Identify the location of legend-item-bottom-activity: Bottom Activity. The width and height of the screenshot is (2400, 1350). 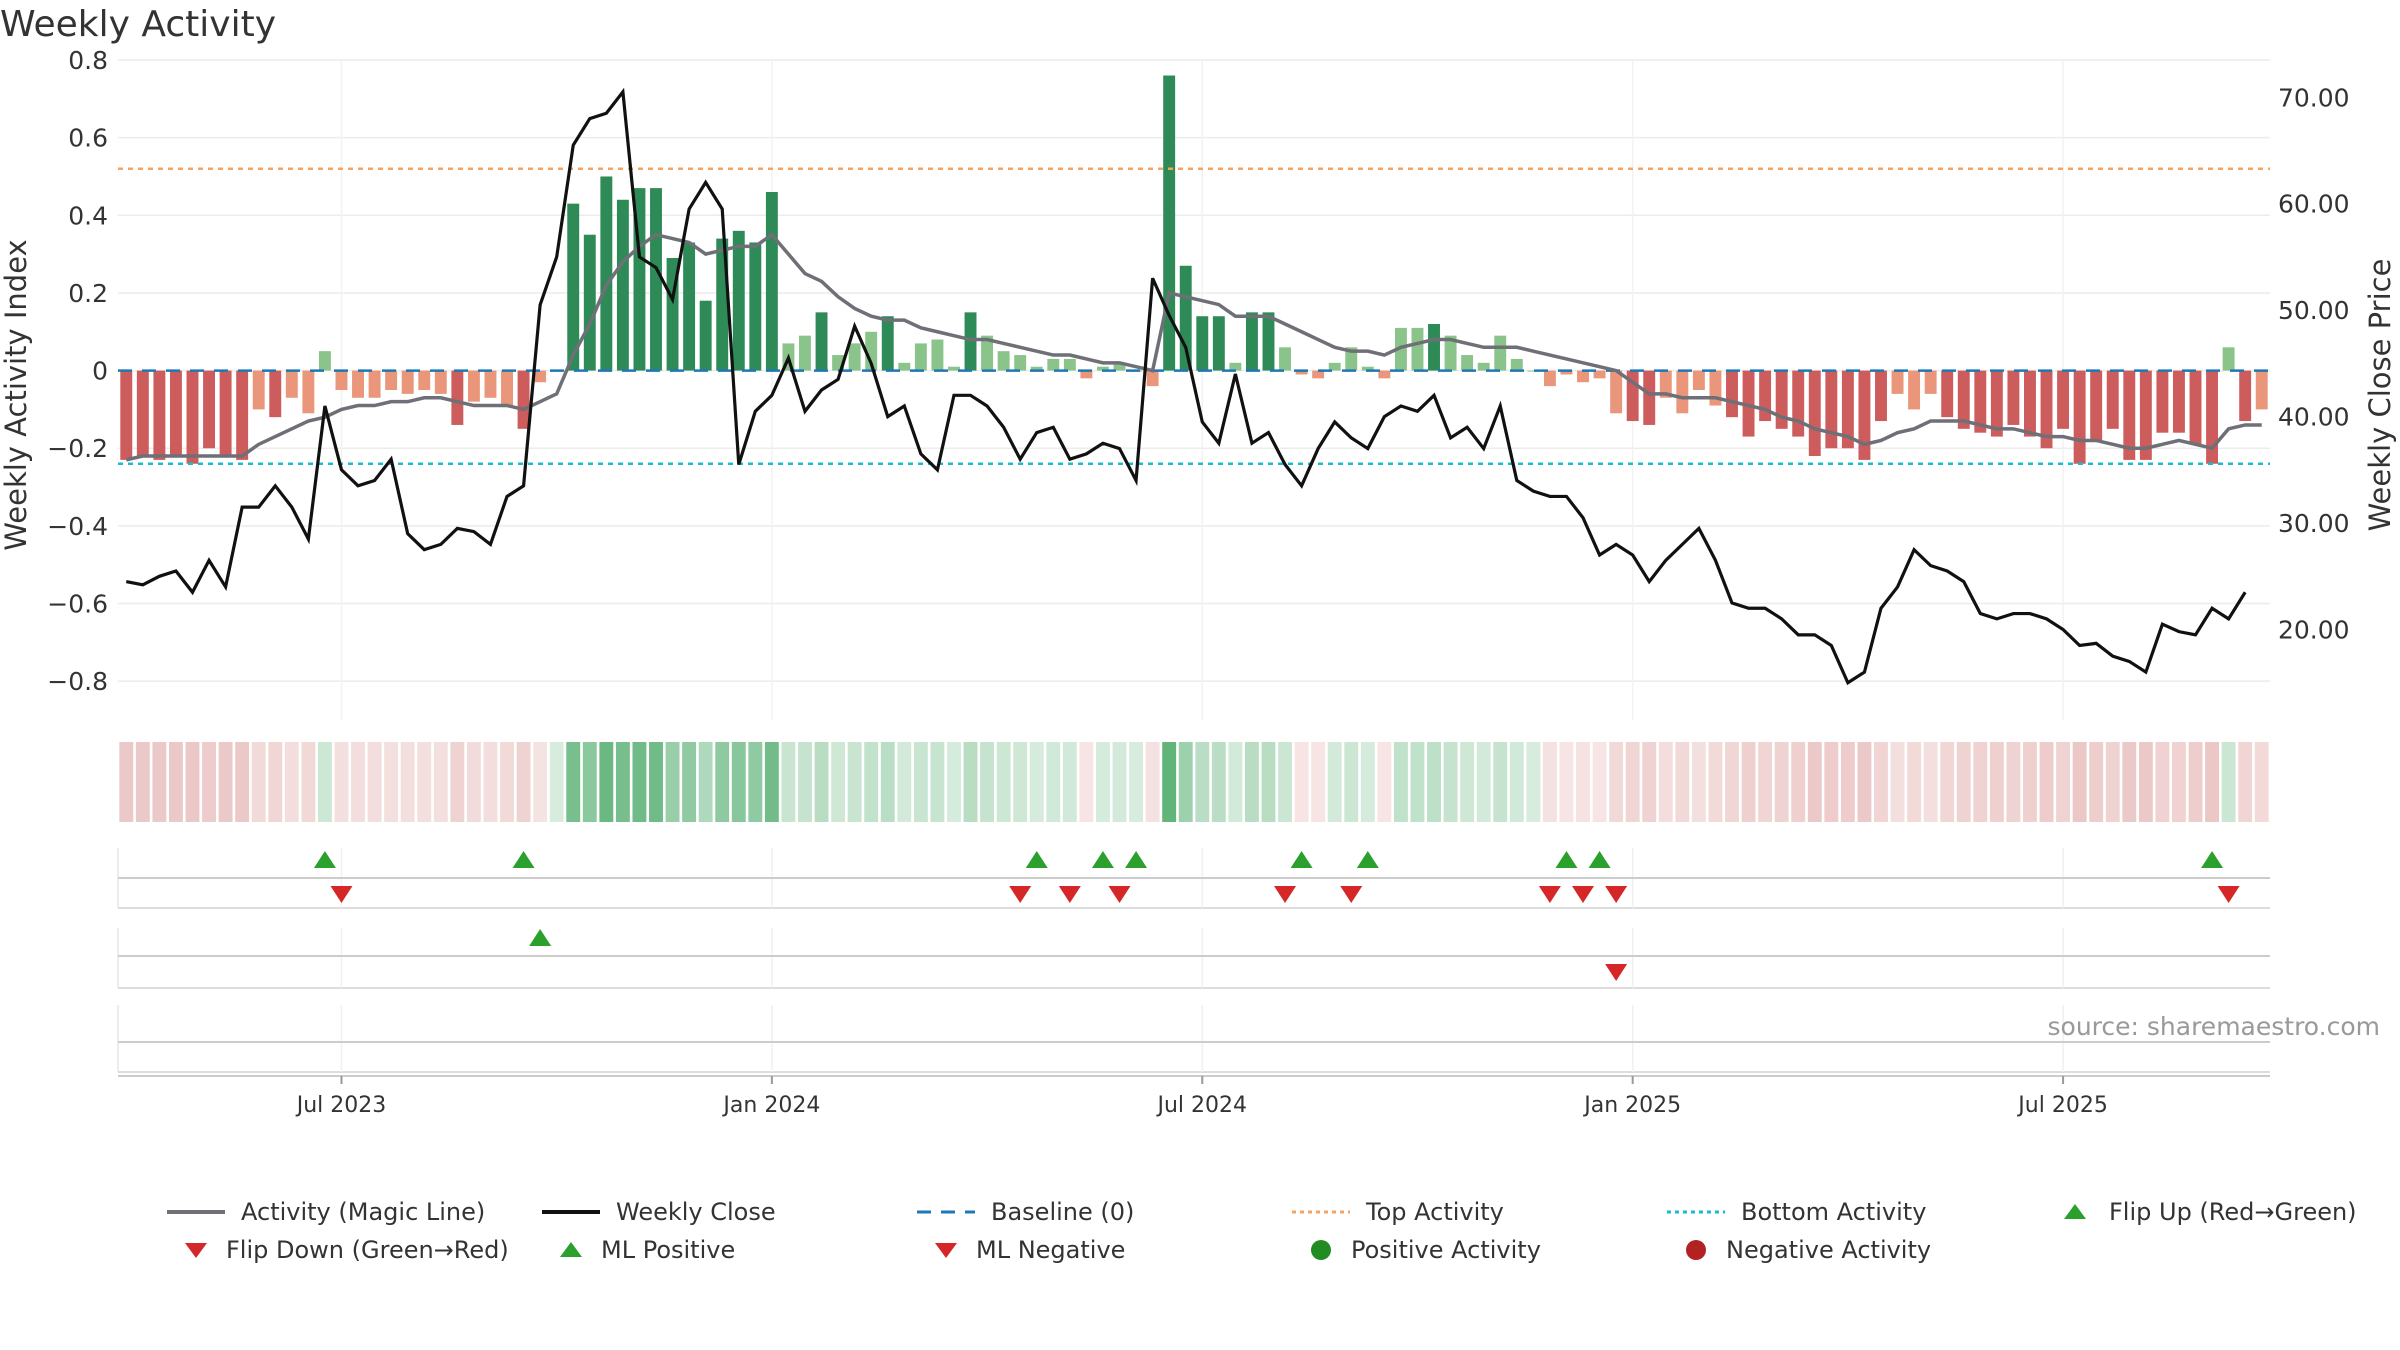
(1795, 1212).